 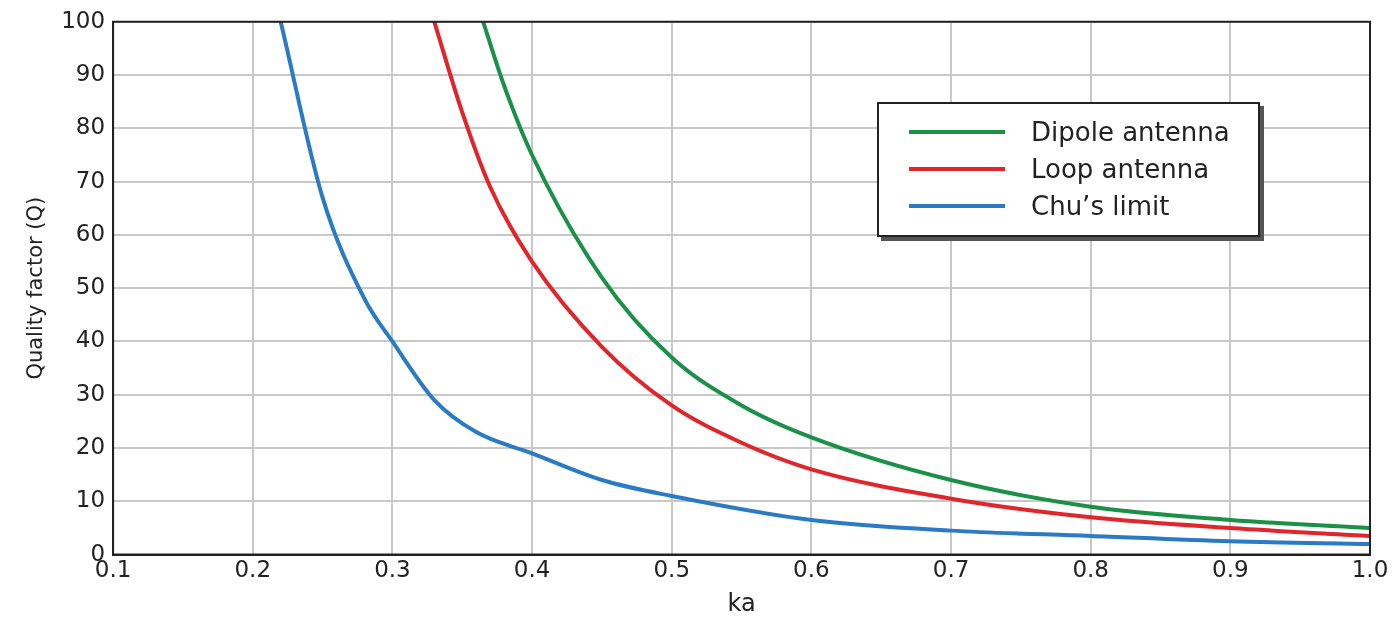 What do you see at coordinates (951, 569) in the screenshot?
I see `x-tick-label: 0.7` at bounding box center [951, 569].